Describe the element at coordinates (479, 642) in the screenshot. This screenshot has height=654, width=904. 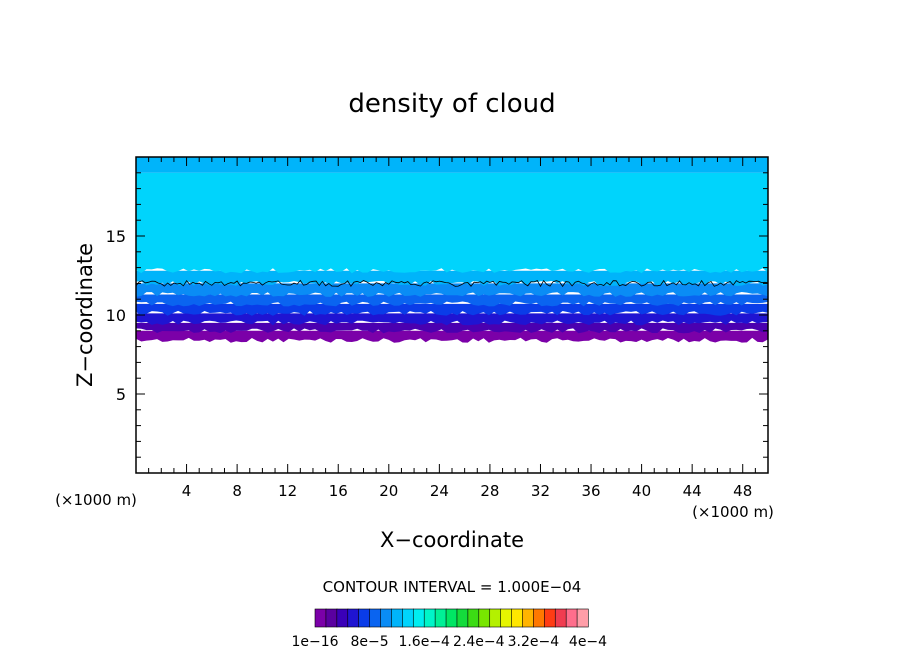
I see `colorbar-tick-label: 2.4e−4` at that location.